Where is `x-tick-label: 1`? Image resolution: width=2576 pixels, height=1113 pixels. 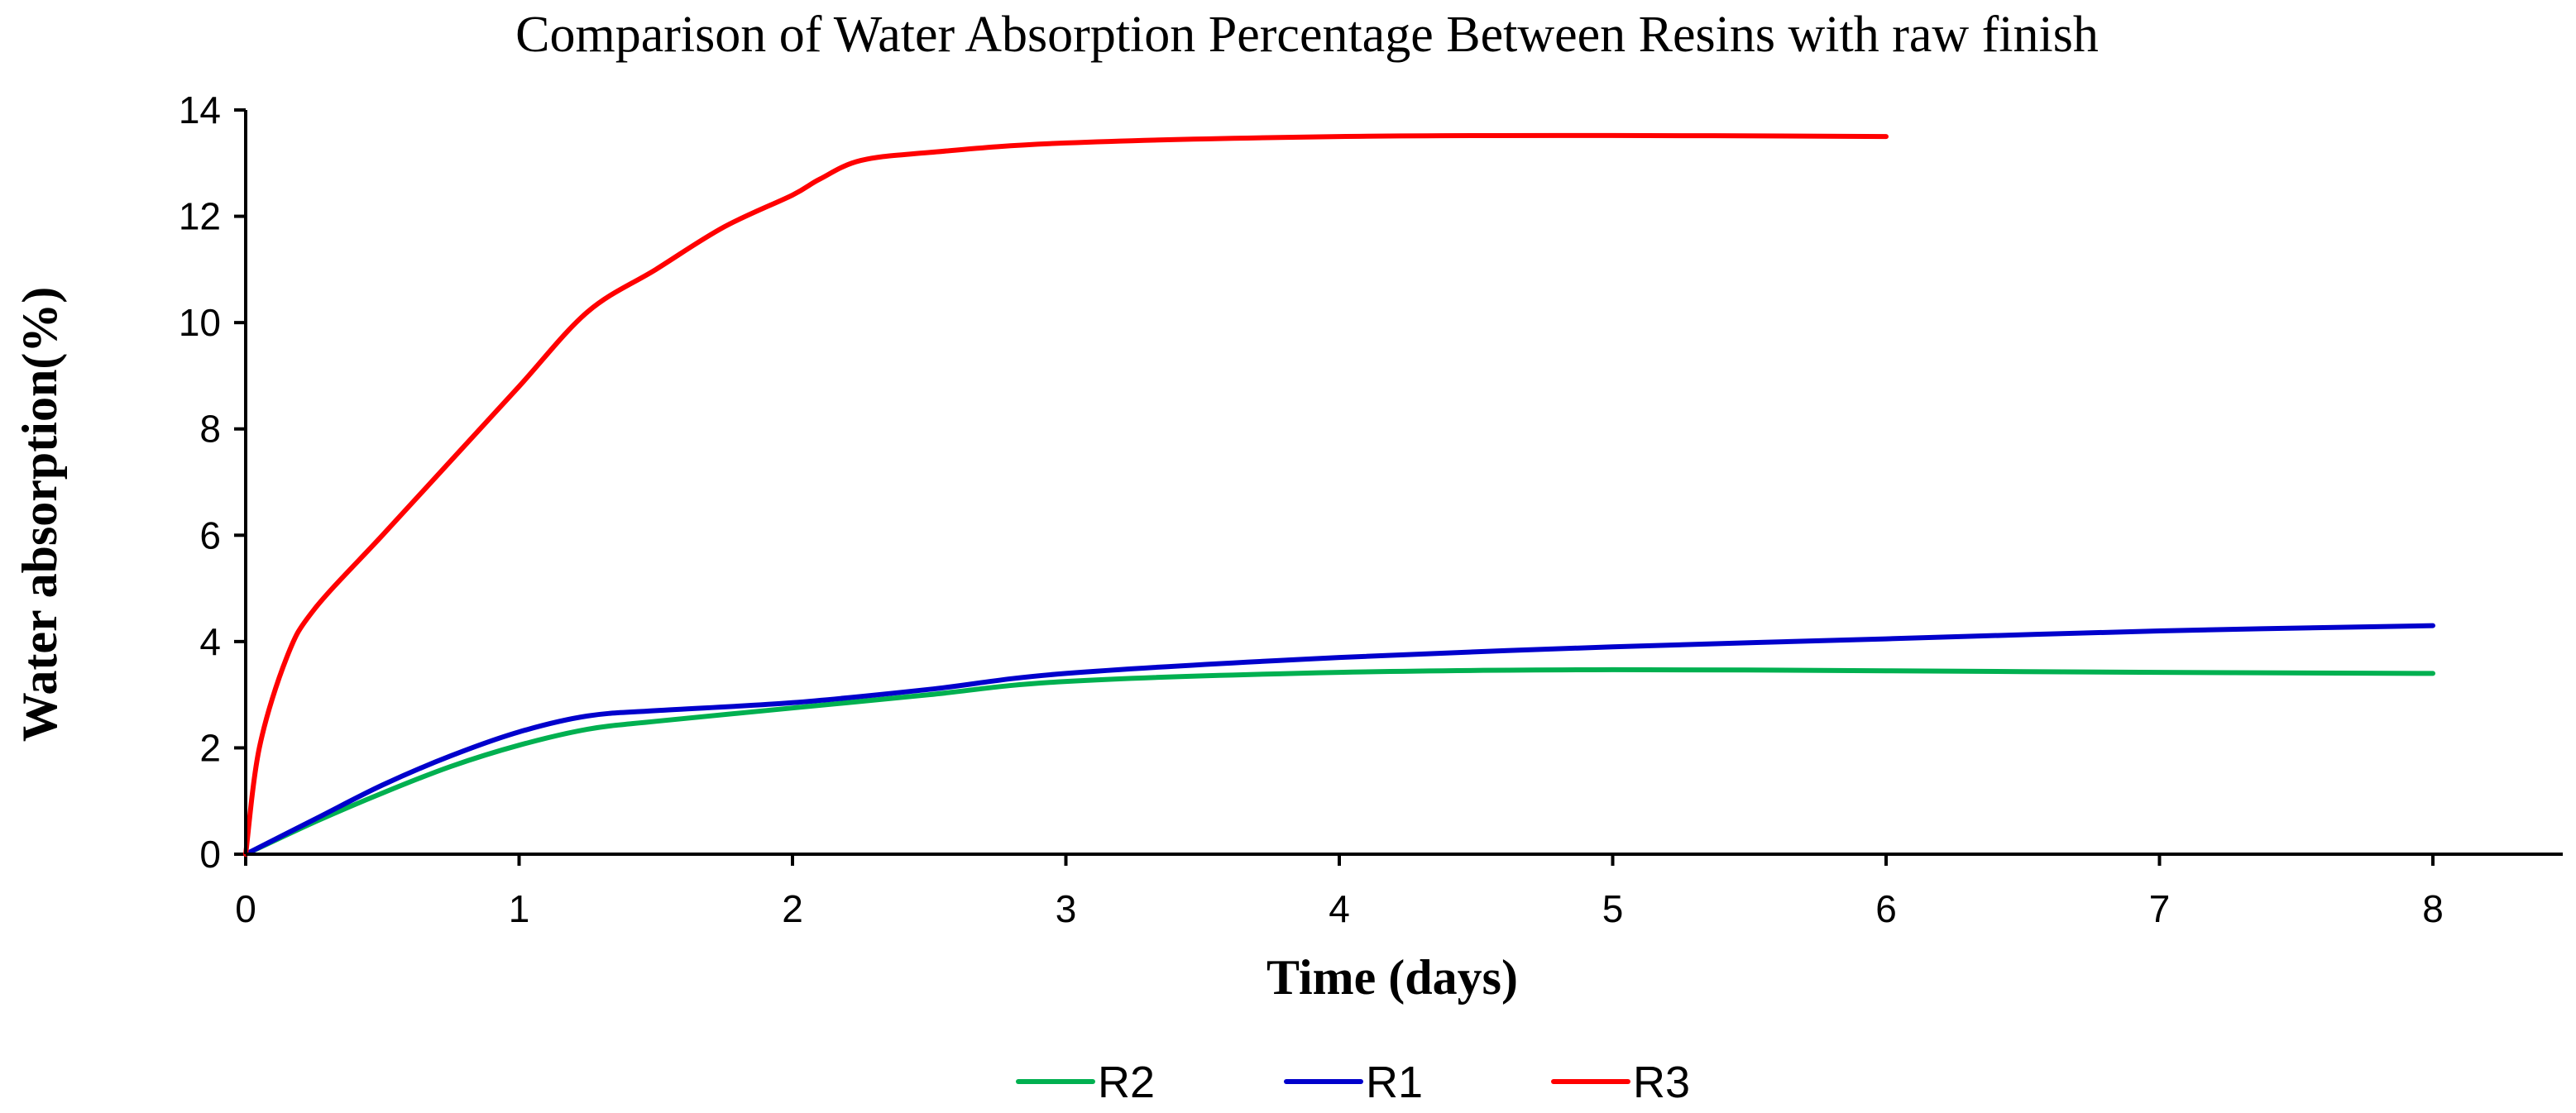
x-tick-label: 1 is located at coordinates (519, 908).